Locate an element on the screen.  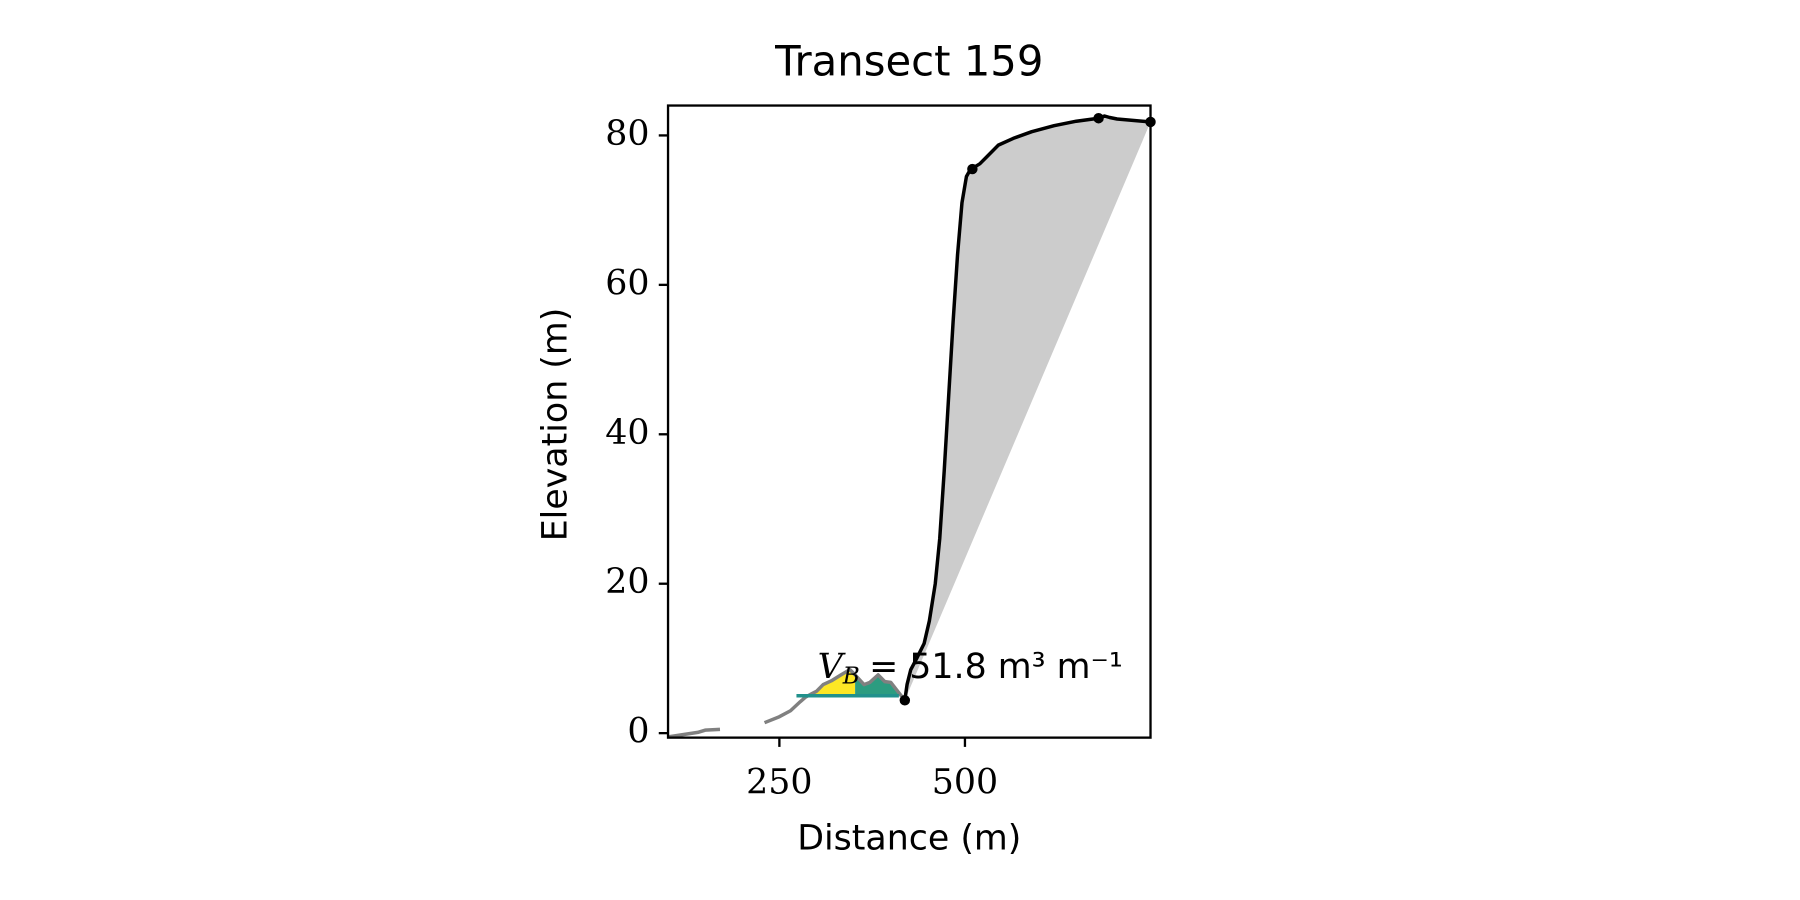
annotation-part: V is located at coordinates (832, 667).